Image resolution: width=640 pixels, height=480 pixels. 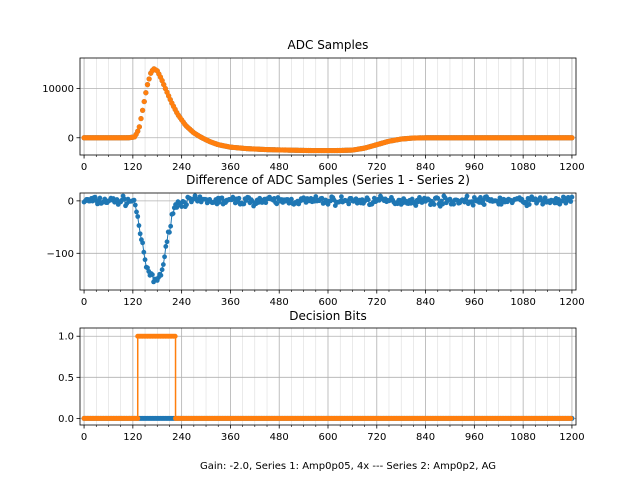 What do you see at coordinates (60, 254) in the screenshot?
I see `y-tick-label: −100` at bounding box center [60, 254].